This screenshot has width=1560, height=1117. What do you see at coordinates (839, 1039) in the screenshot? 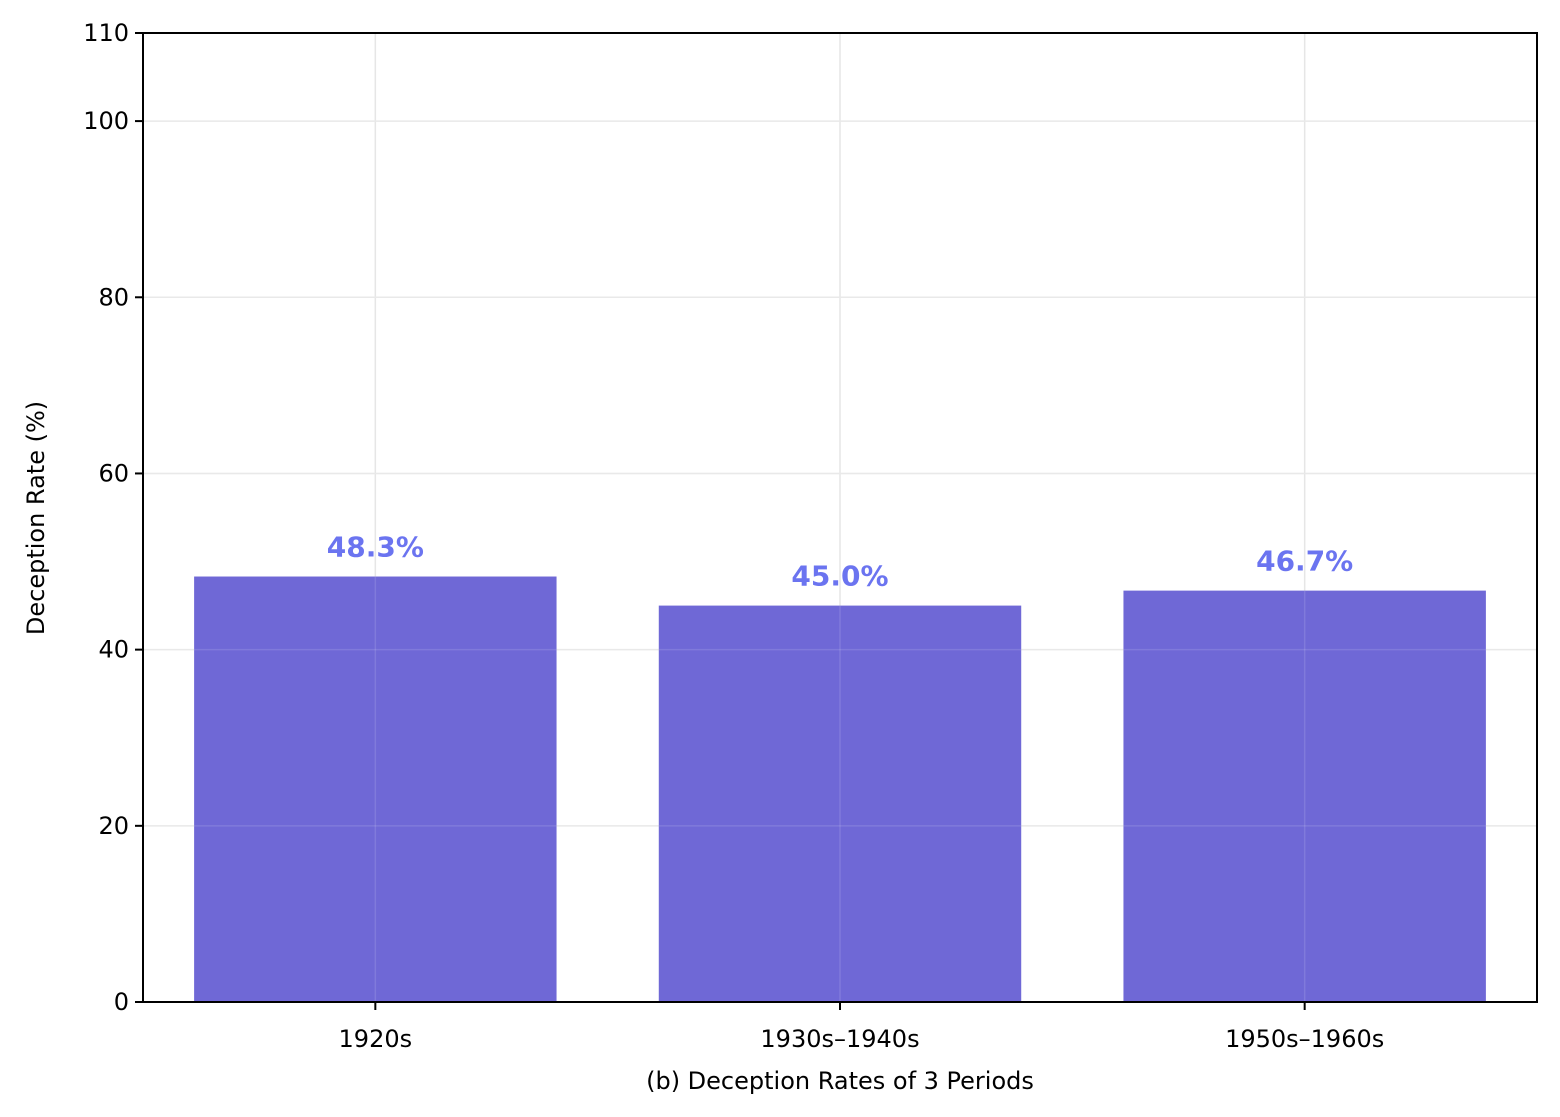
I see `x-tick-label: 1930s–1940s` at bounding box center [839, 1039].